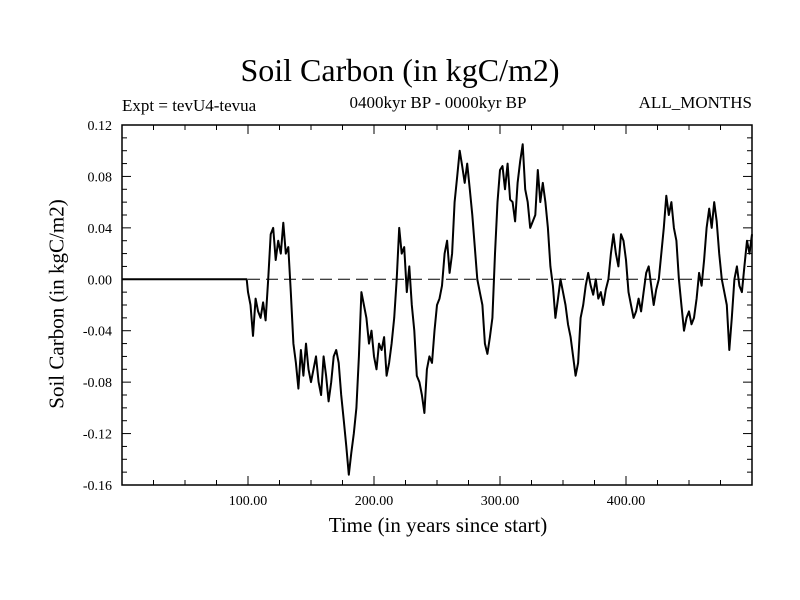 Image resolution: width=800 pixels, height=600 pixels. I want to click on y-tick-label: -0.04, so click(97, 332).